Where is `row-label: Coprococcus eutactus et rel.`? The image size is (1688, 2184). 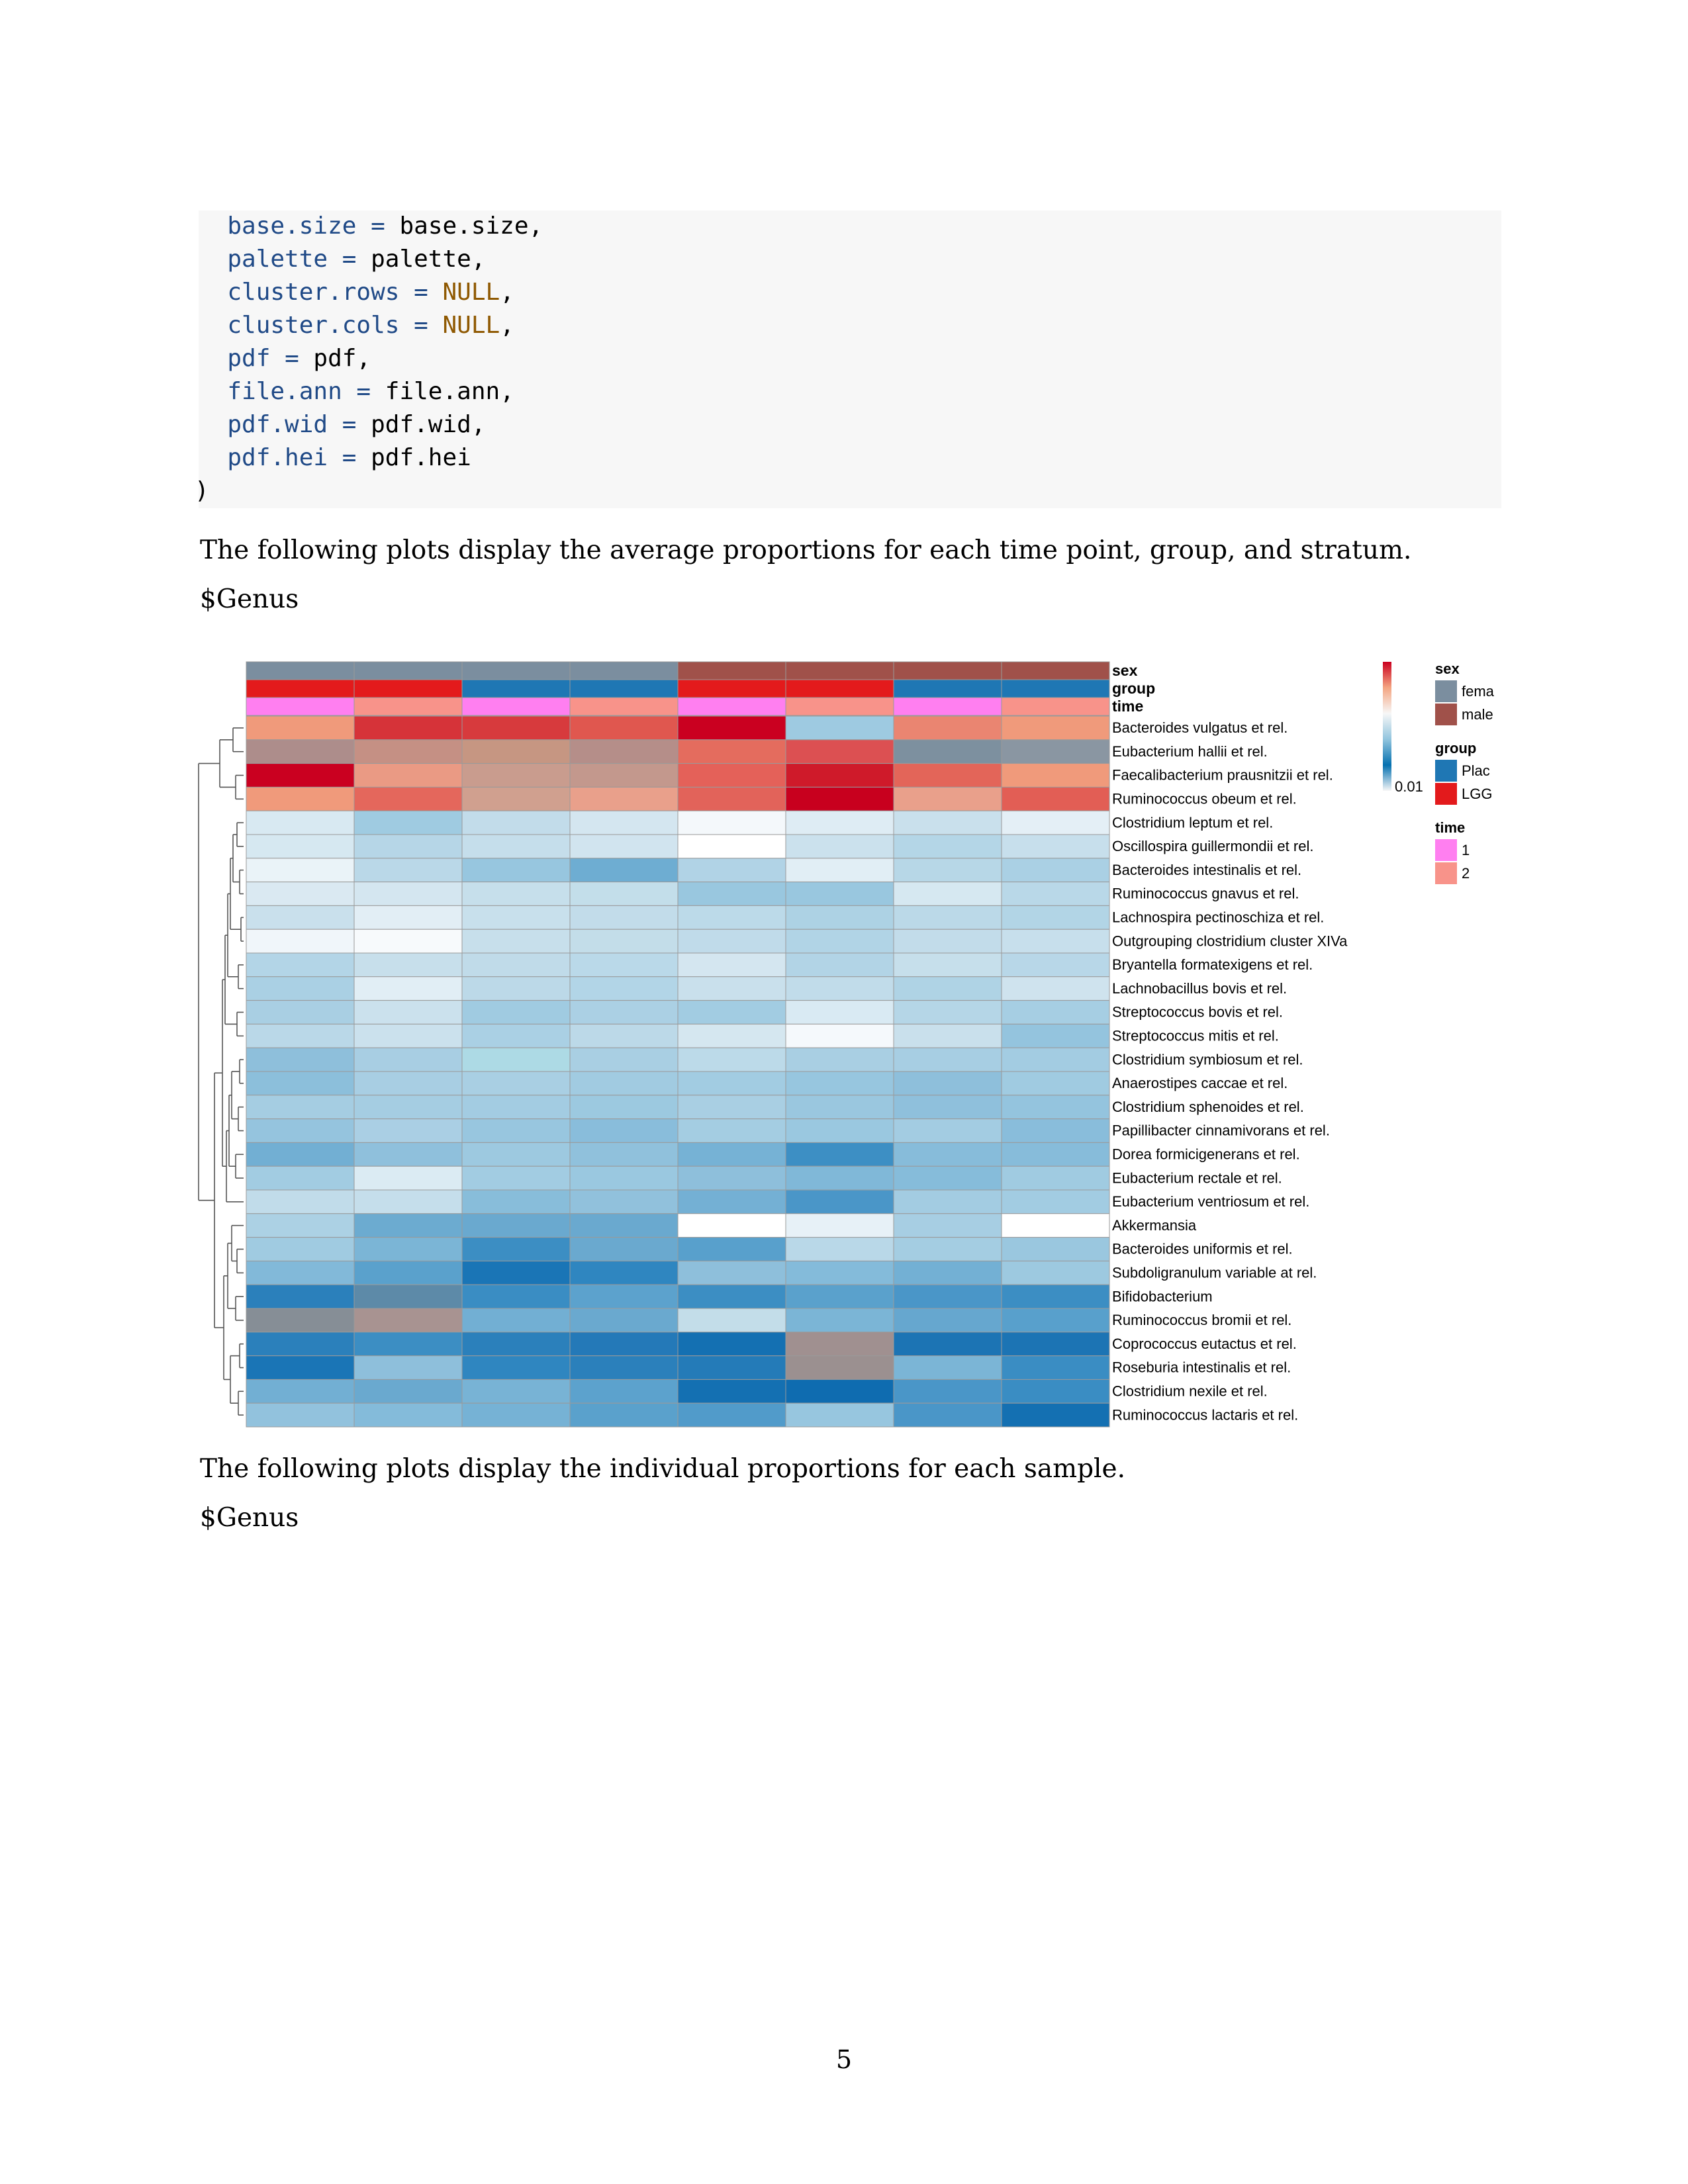 row-label: Coprococcus eutactus et rel. is located at coordinates (1204, 1344).